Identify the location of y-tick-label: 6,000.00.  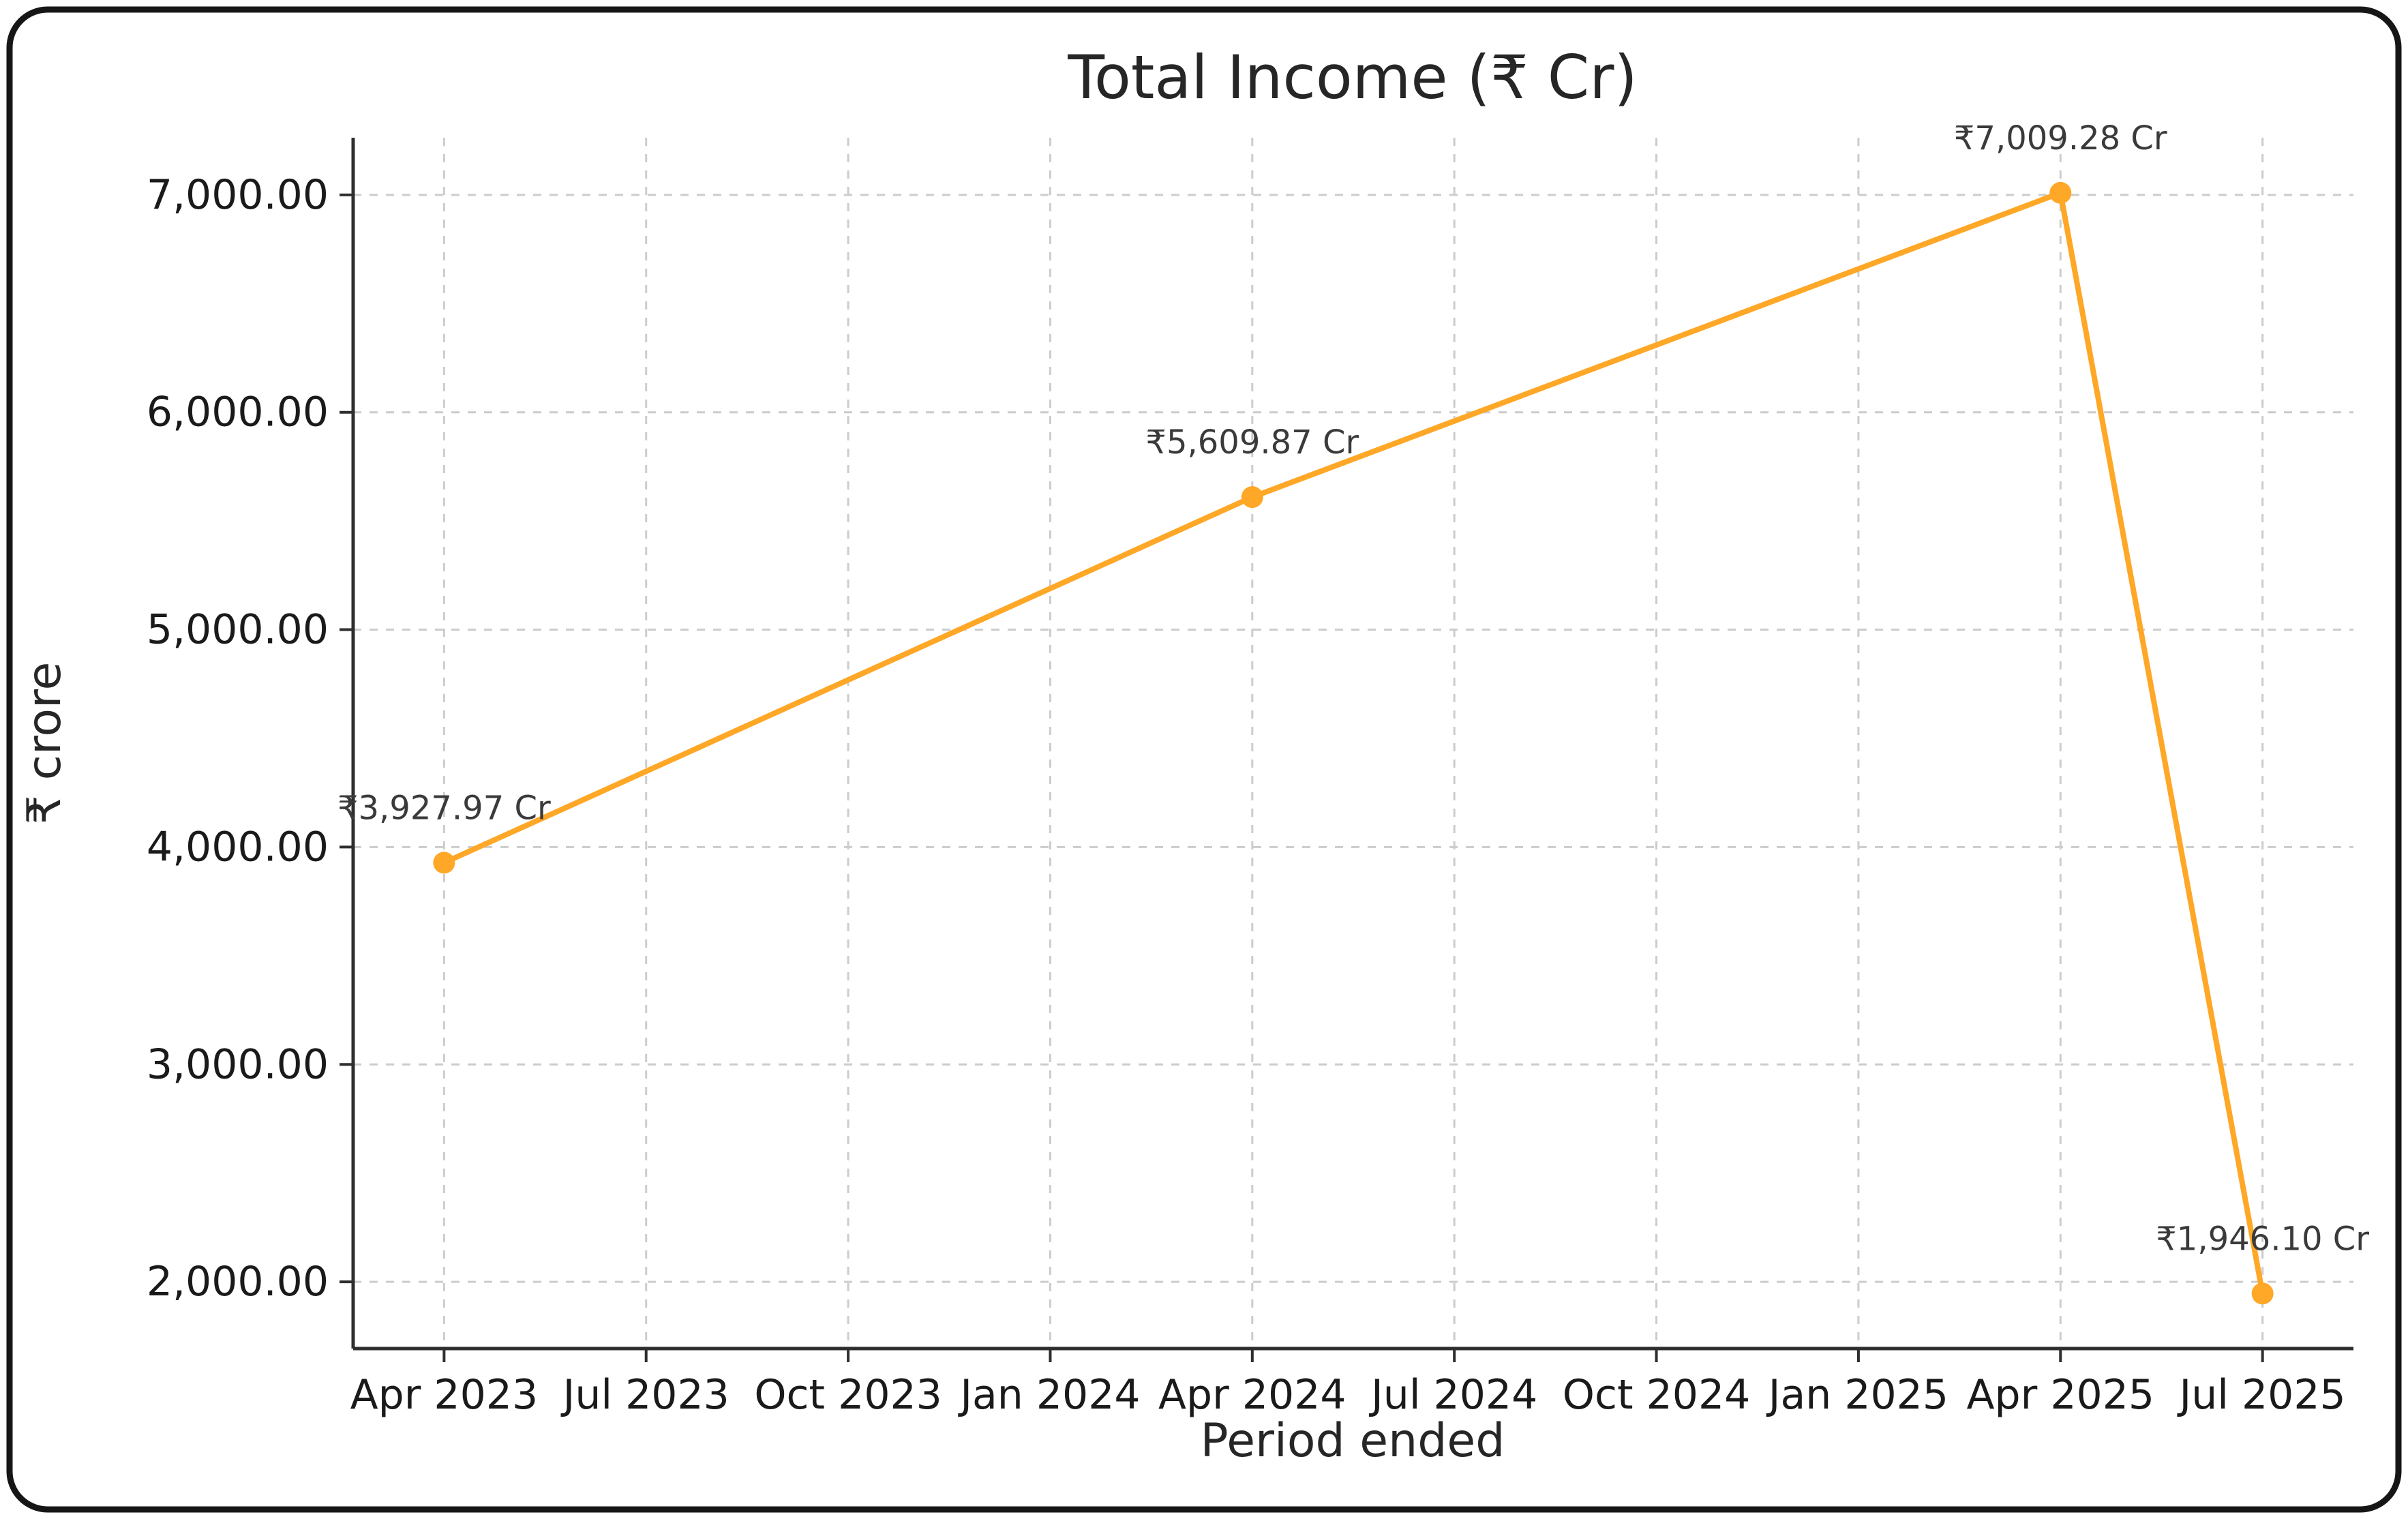
(238, 413).